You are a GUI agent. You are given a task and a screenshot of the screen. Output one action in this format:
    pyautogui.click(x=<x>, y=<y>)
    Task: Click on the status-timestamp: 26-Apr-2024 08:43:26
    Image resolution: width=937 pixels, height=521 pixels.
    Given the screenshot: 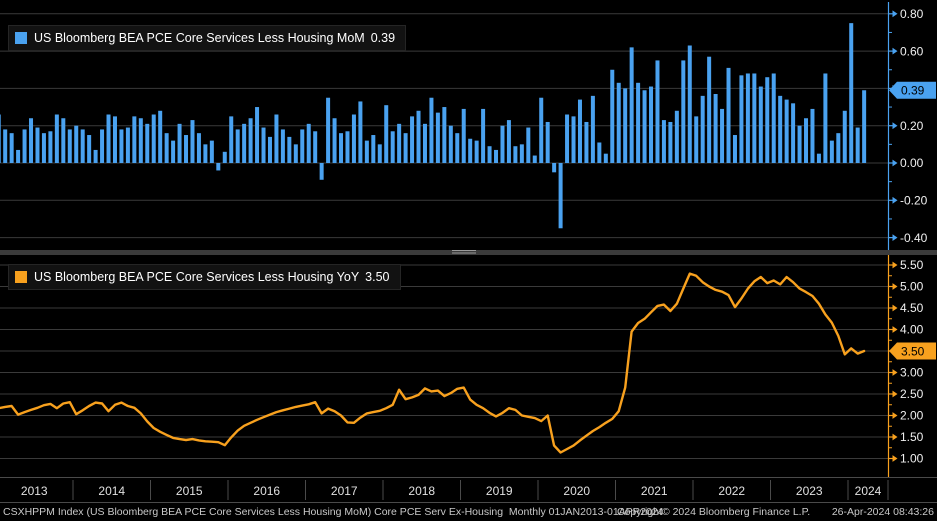 What is the action you would take?
    pyautogui.click(x=882, y=512)
    